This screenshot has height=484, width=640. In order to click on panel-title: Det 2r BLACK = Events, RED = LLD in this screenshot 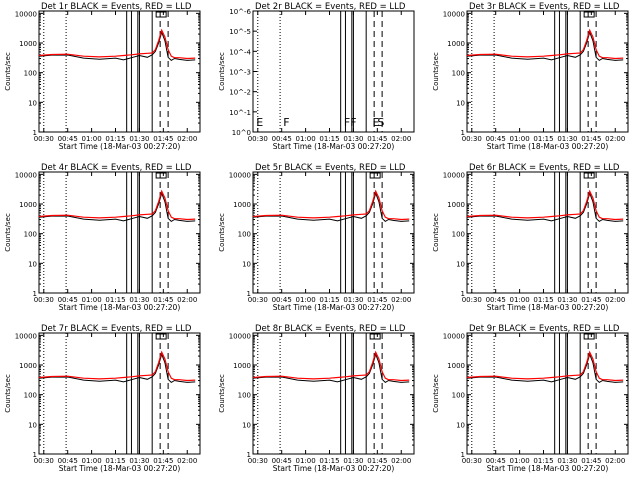, I will do `click(330, 7)`.